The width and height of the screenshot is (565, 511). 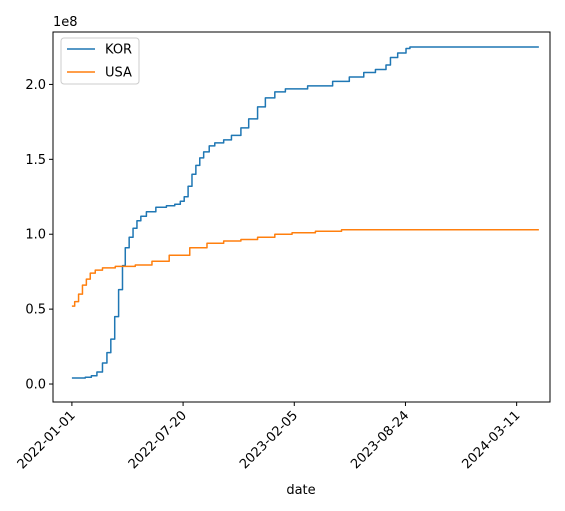 What do you see at coordinates (300, 490) in the screenshot?
I see `x-axis-label: date` at bounding box center [300, 490].